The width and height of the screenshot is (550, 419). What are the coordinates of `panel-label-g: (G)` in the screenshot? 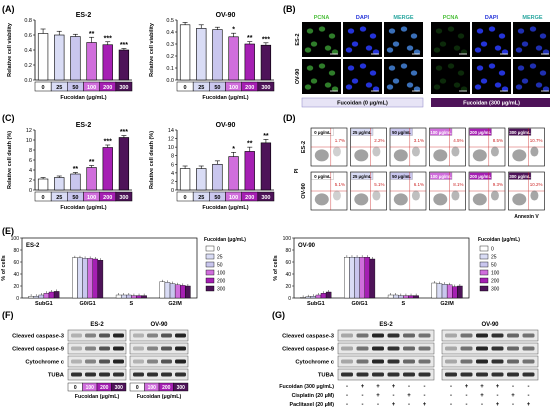 It's located at (278, 315).